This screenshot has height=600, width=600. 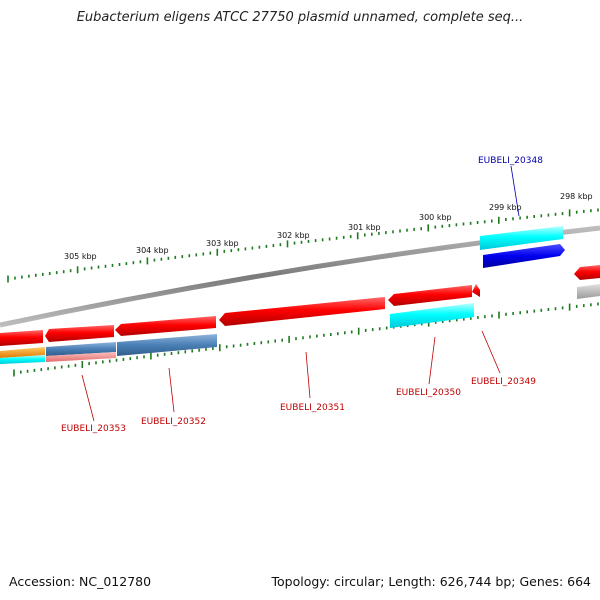 What do you see at coordinates (152, 250) in the screenshot?
I see `scale-label-304: 304 kbp` at bounding box center [152, 250].